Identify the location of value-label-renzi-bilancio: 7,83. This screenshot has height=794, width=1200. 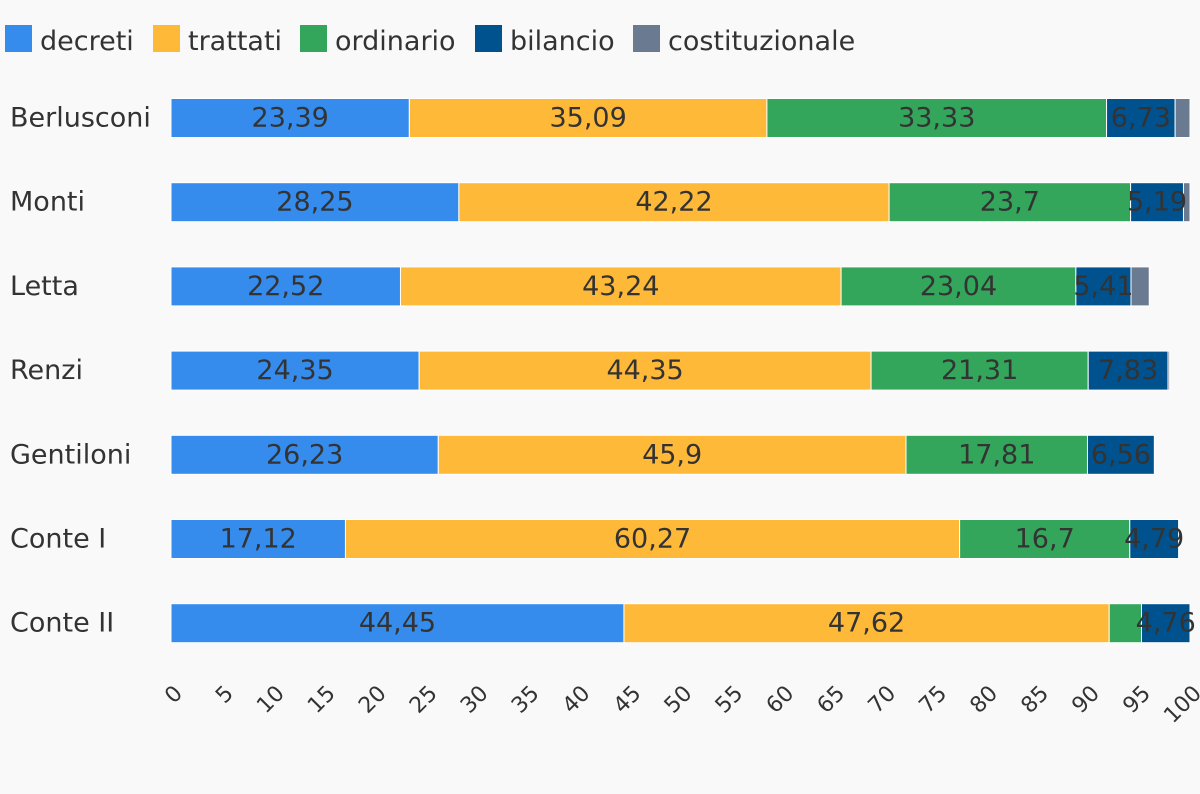
(1128, 370).